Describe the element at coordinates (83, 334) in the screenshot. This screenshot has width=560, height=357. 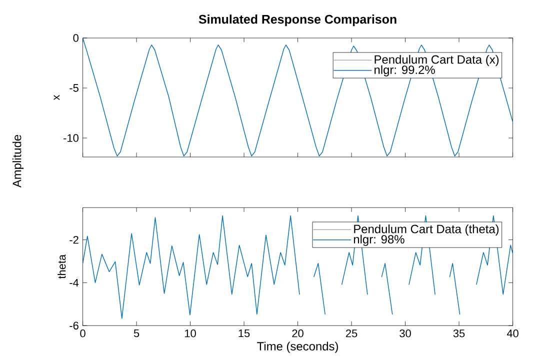
I see `x-tick-label: 0` at that location.